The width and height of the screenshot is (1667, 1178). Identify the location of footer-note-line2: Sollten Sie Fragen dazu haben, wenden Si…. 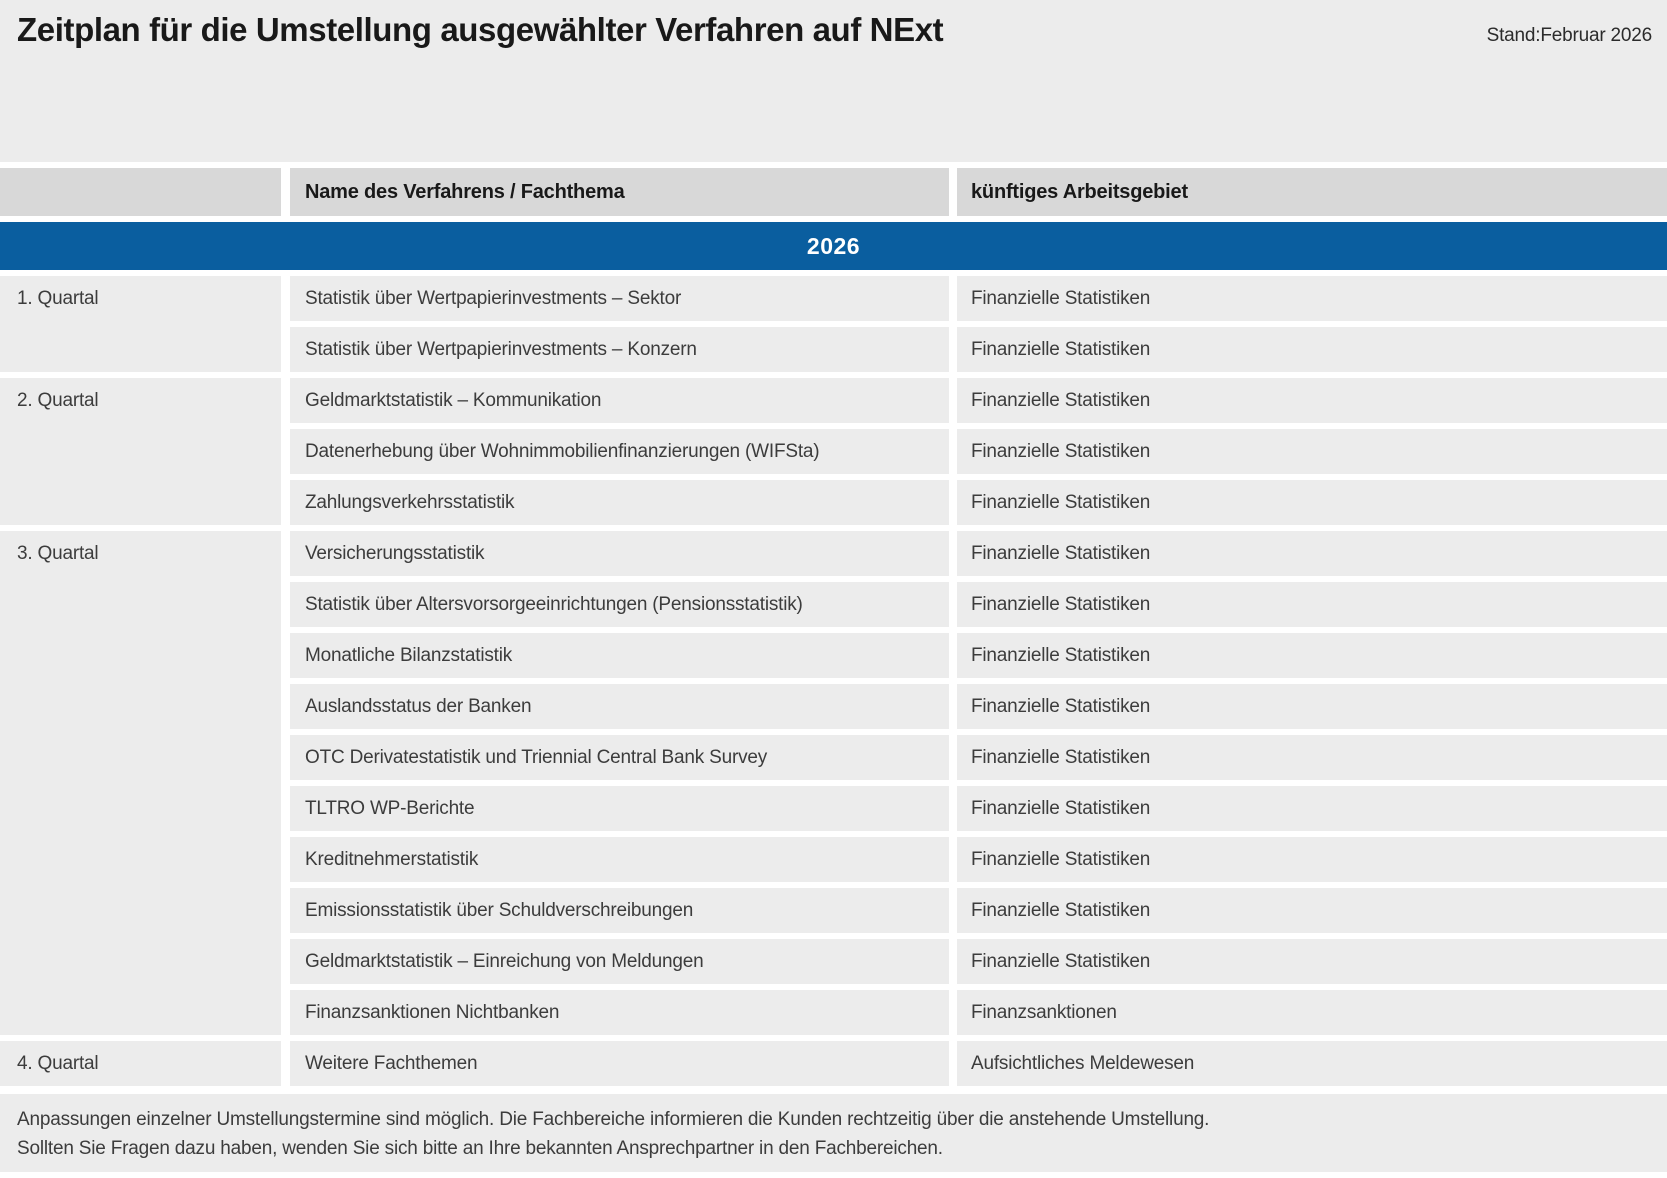
(480, 1148).